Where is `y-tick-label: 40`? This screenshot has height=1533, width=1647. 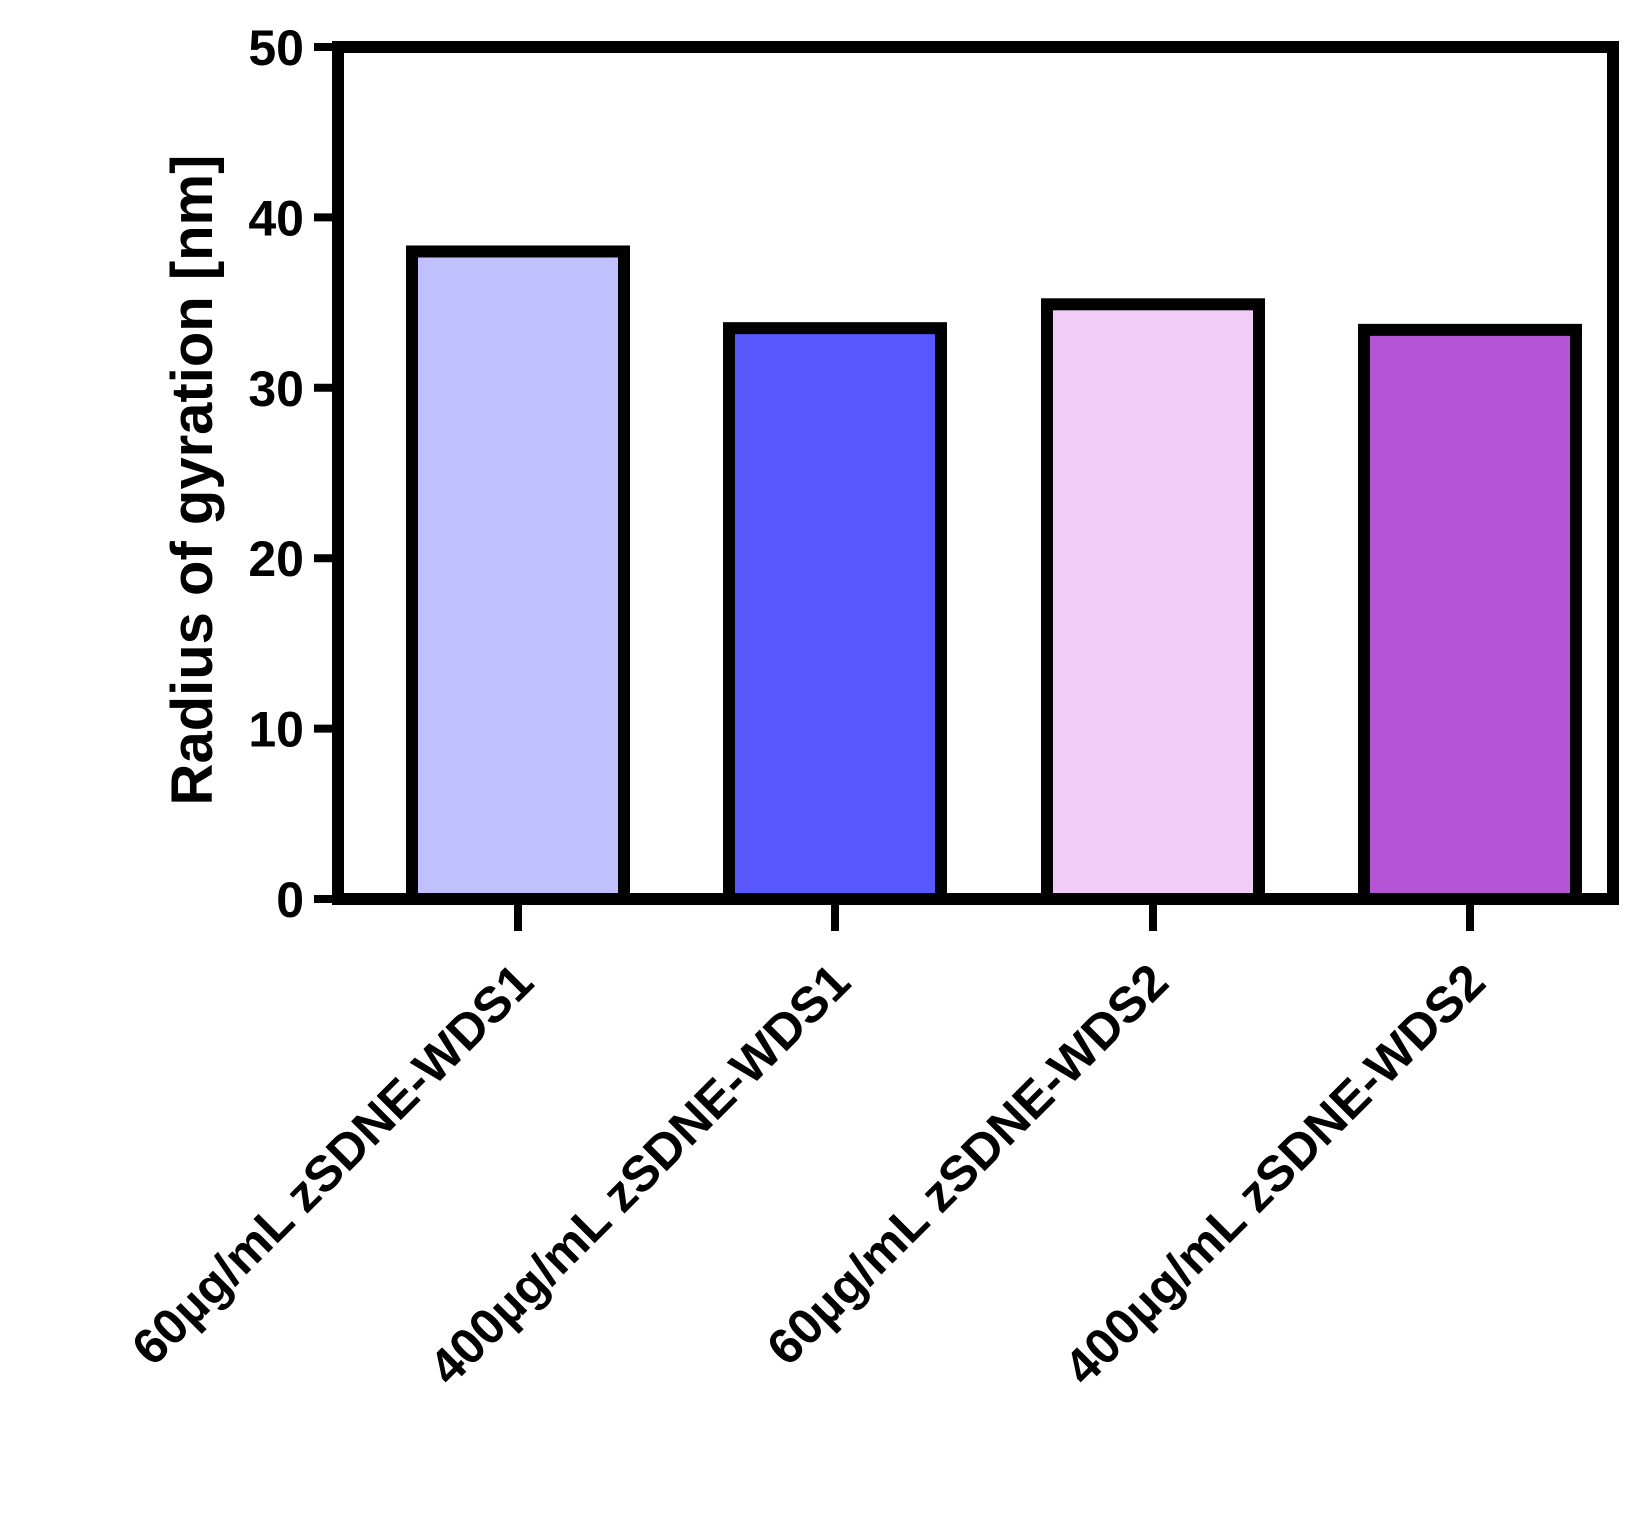
y-tick-label: 40 is located at coordinates (276, 218).